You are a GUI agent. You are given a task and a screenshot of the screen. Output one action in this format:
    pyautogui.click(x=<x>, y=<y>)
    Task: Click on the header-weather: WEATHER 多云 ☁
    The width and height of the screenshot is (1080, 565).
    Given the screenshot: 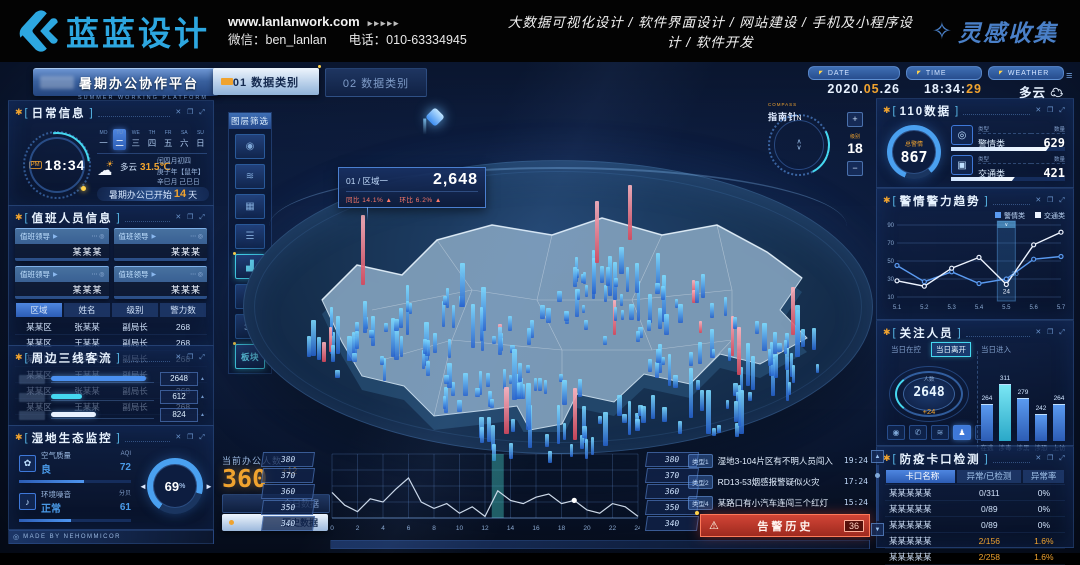 What is the action you would take?
    pyautogui.click(x=1026, y=83)
    